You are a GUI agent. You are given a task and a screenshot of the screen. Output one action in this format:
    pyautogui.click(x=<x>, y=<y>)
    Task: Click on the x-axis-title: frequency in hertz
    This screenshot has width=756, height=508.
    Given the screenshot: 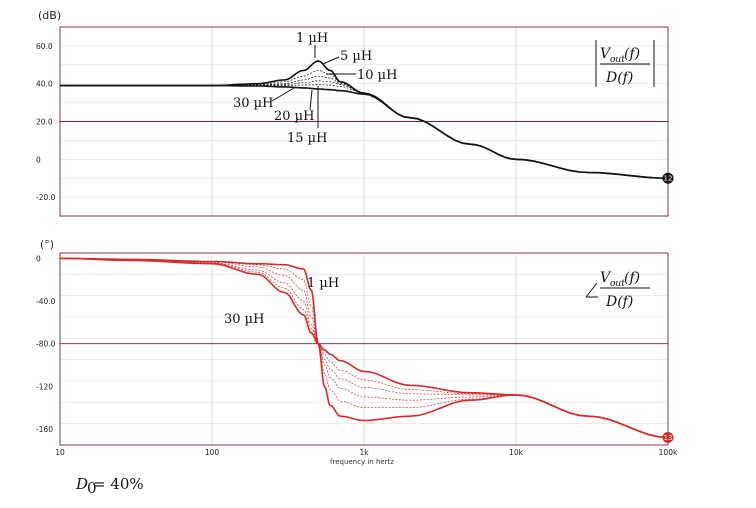 What is the action you would take?
    pyautogui.click(x=362, y=462)
    